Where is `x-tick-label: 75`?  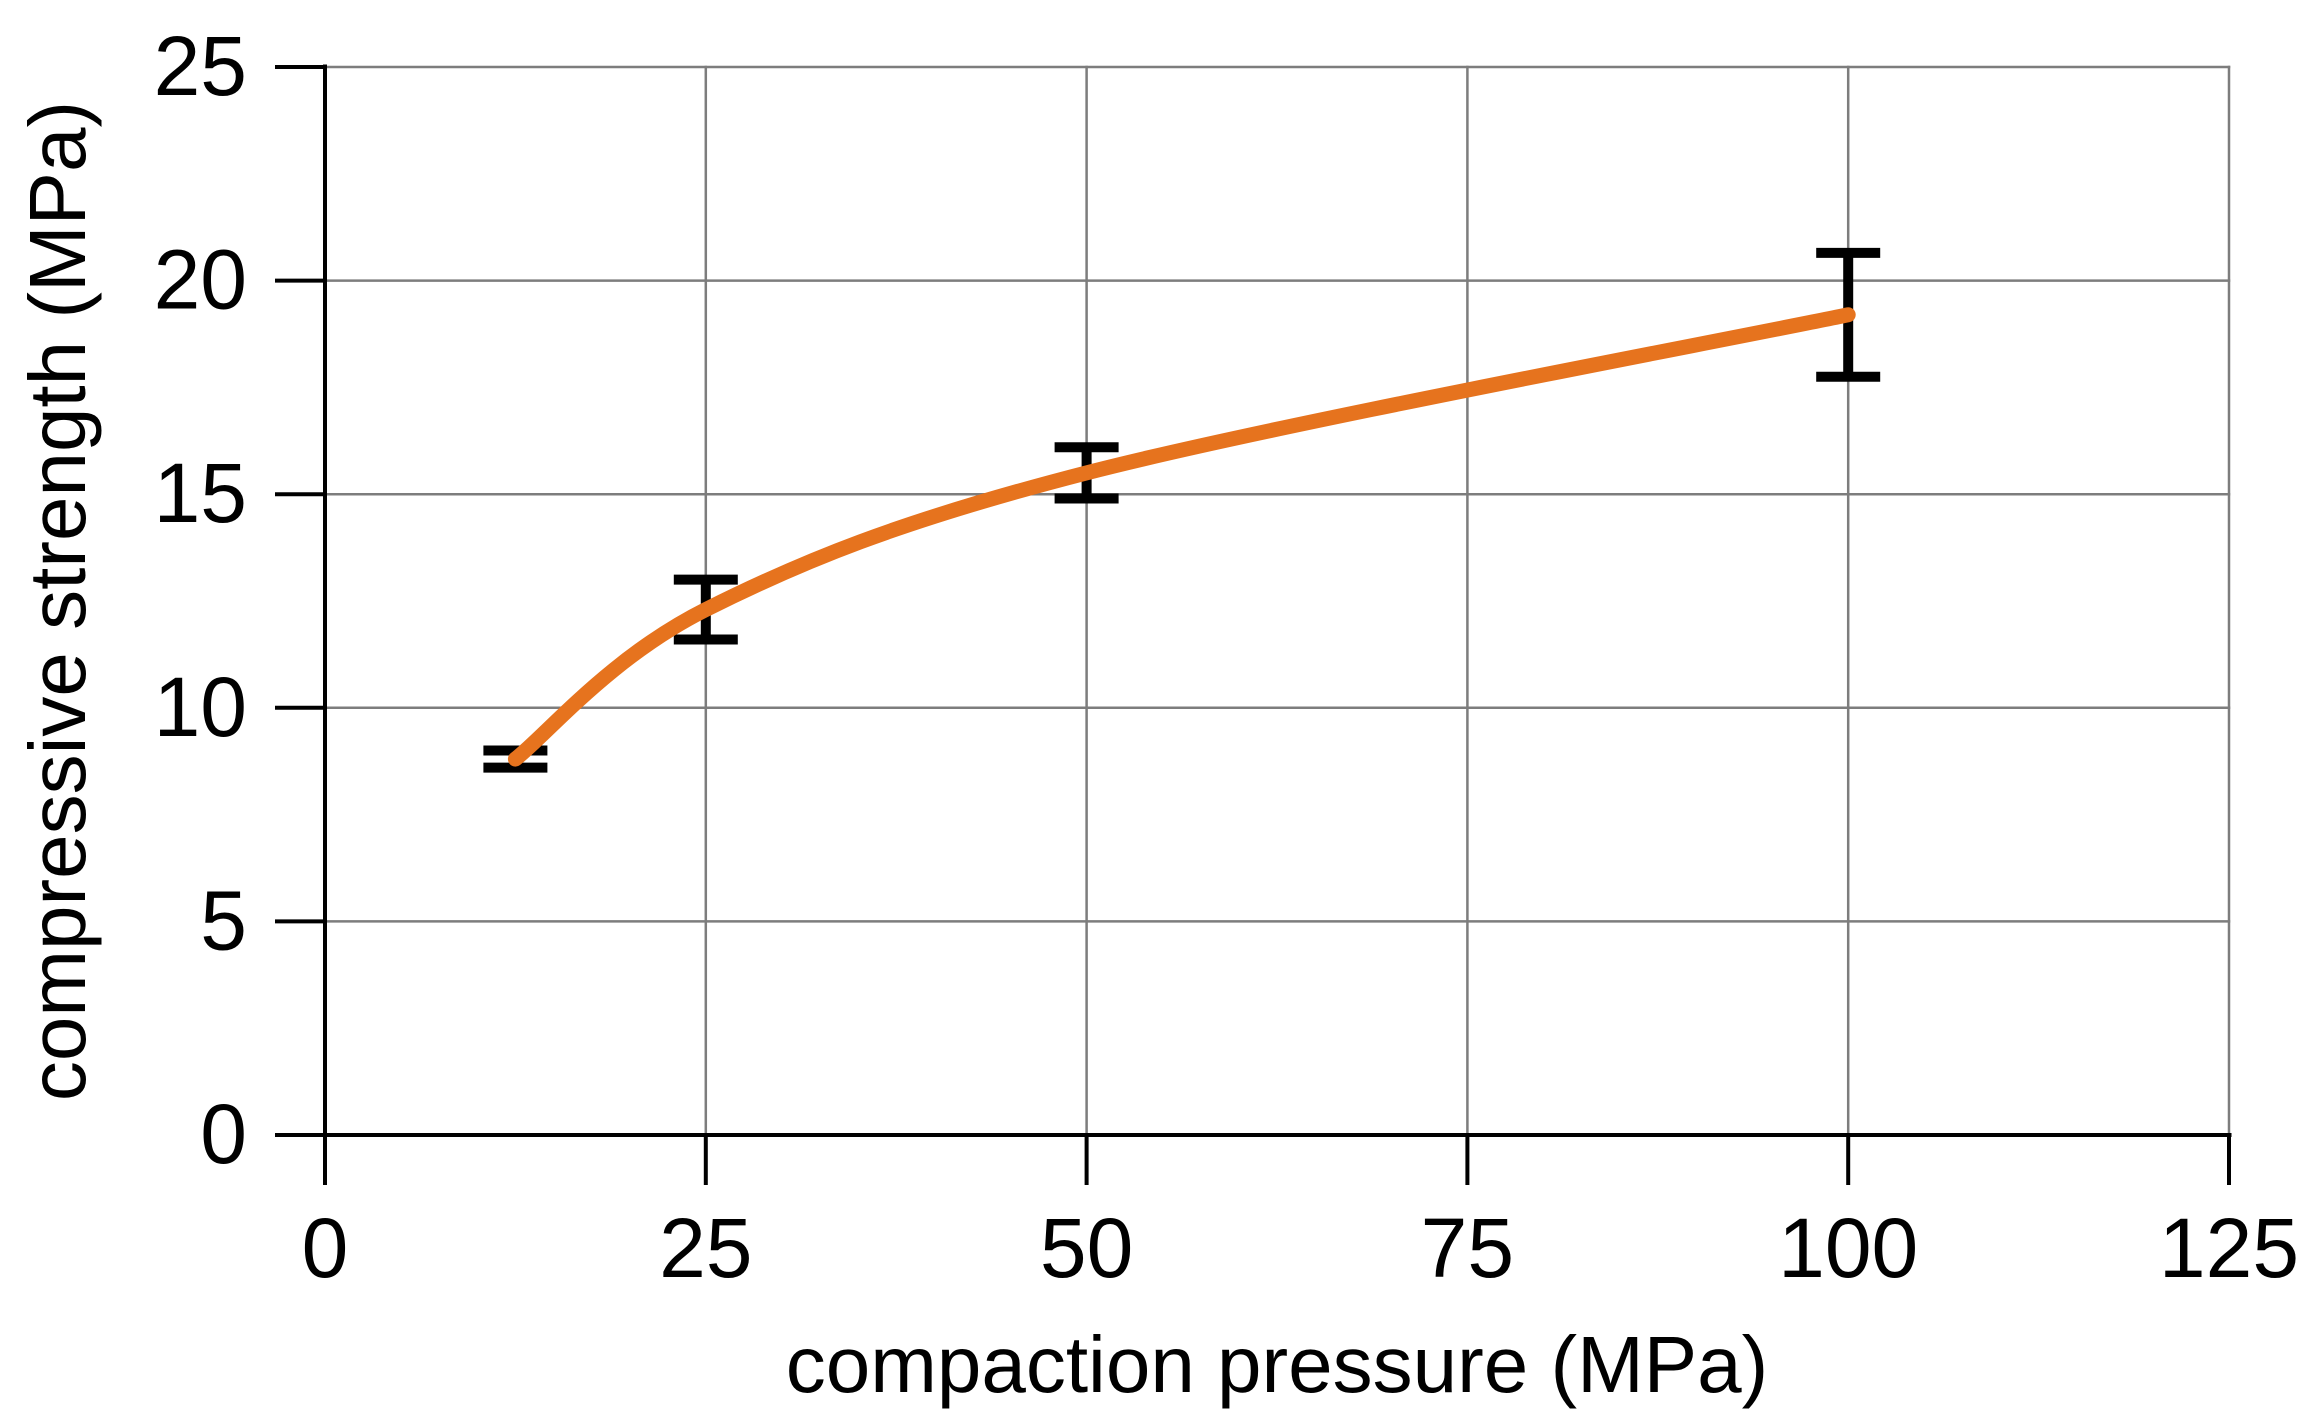 x-tick-label: 75 is located at coordinates (1467, 1248).